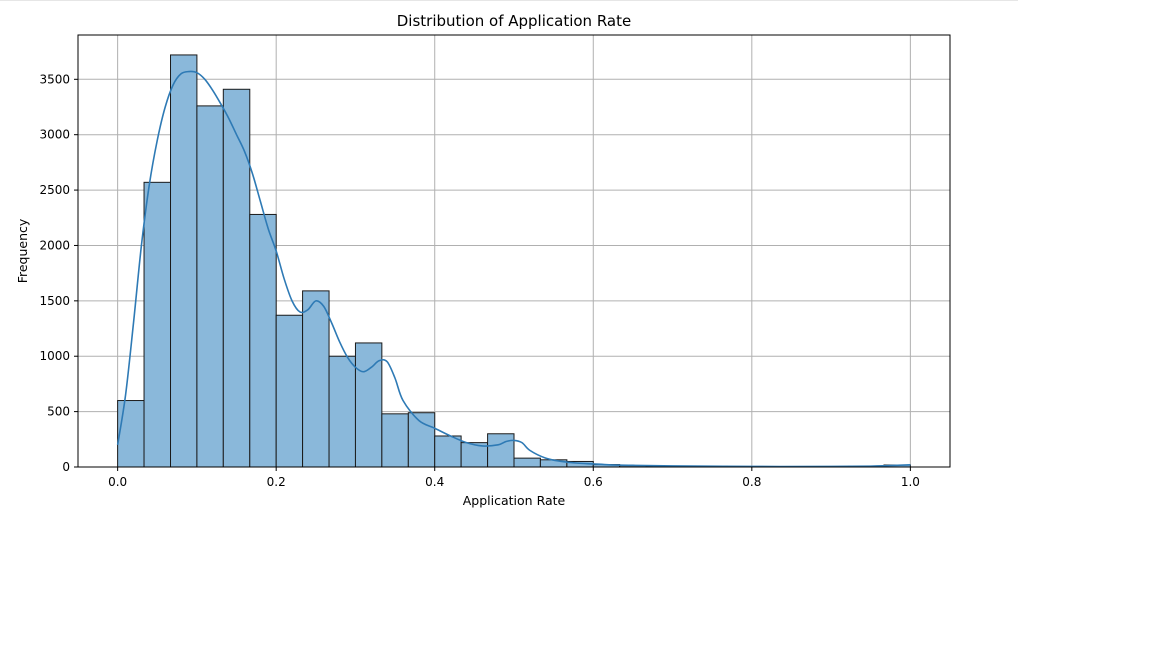 This screenshot has height=648, width=1152. Describe the element at coordinates (22, 250) in the screenshot. I see `y-axis-label: Frequency` at that location.